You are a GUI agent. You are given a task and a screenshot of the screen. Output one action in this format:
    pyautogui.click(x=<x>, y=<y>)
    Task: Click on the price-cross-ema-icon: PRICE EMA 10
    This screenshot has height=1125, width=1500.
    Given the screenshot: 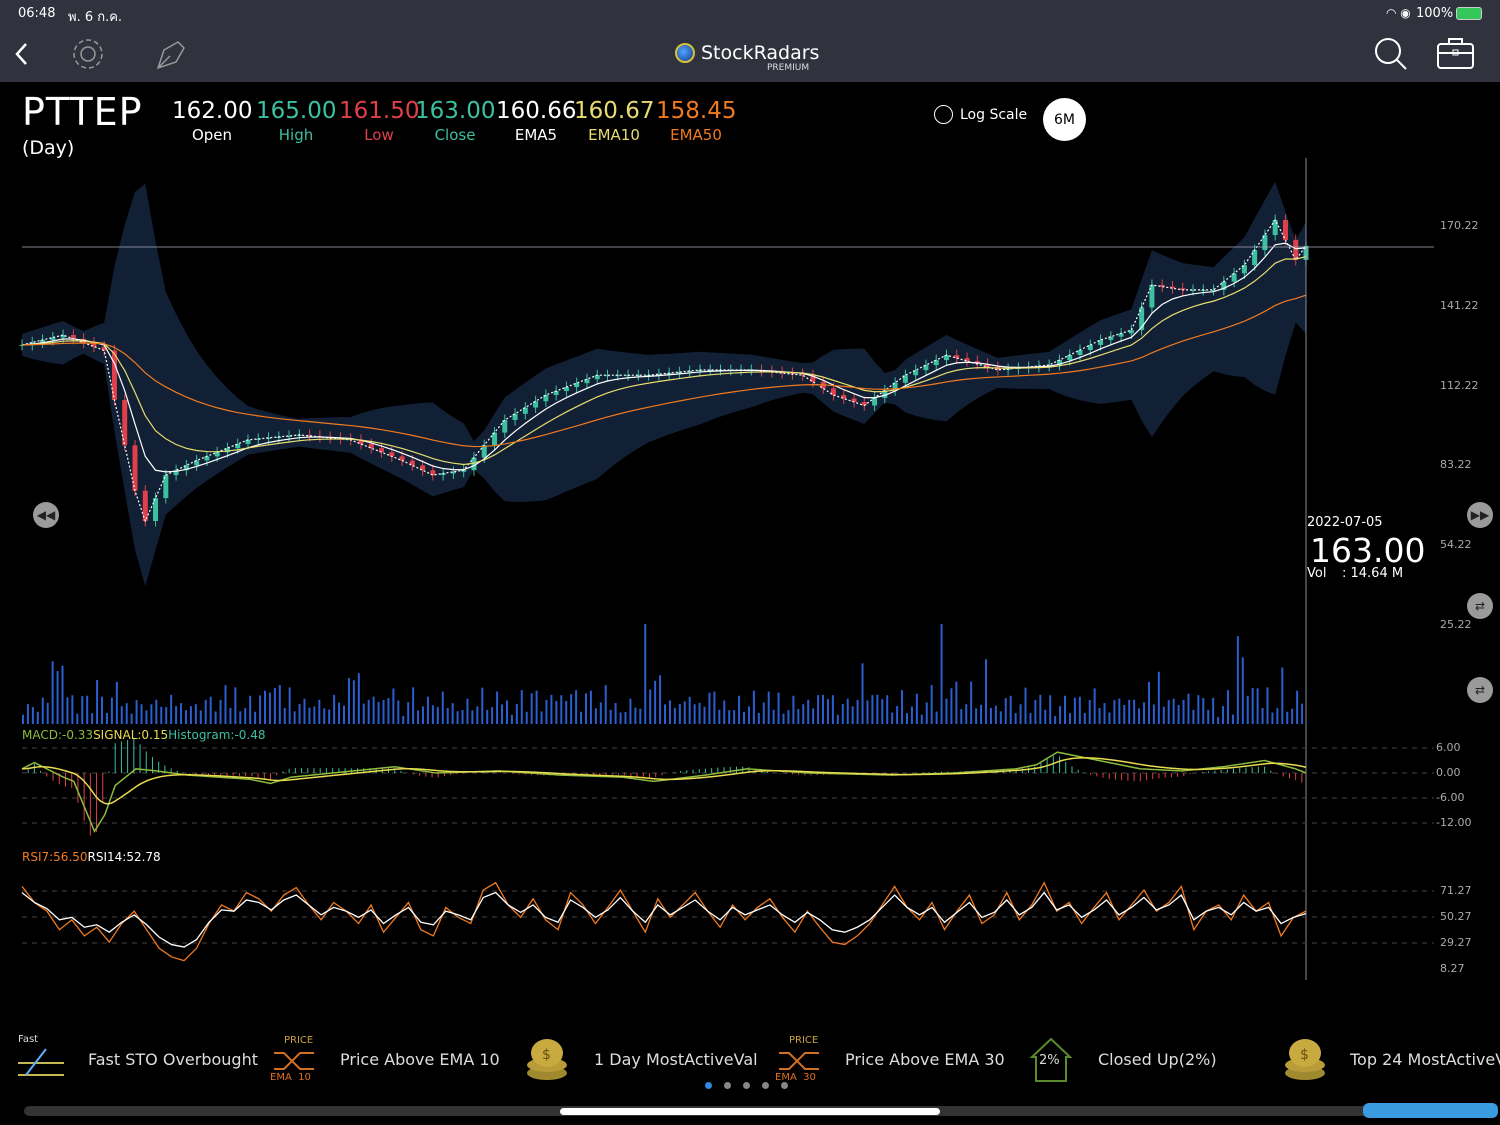 What is the action you would take?
    pyautogui.click(x=294, y=1060)
    